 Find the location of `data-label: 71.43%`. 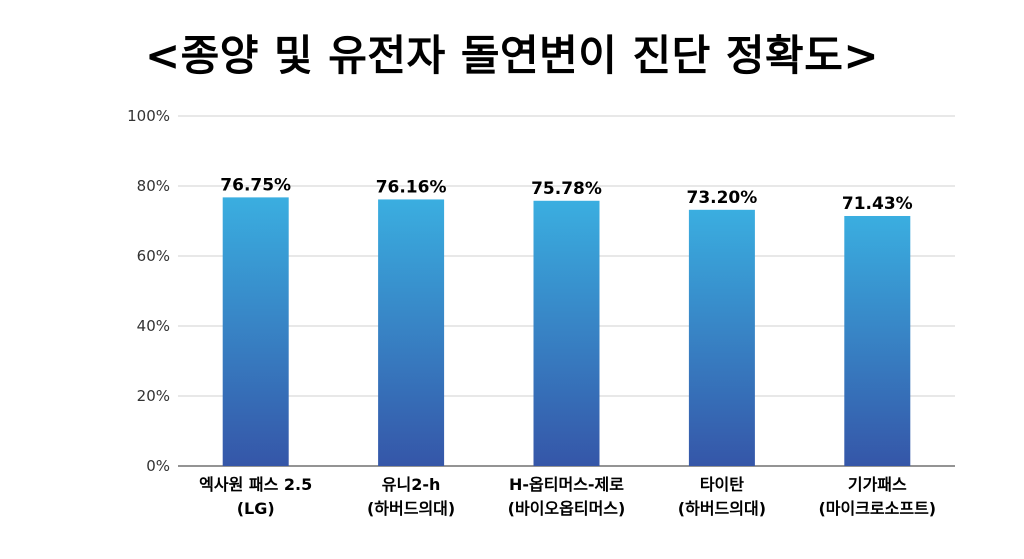

data-label: 71.43% is located at coordinates (877, 204).